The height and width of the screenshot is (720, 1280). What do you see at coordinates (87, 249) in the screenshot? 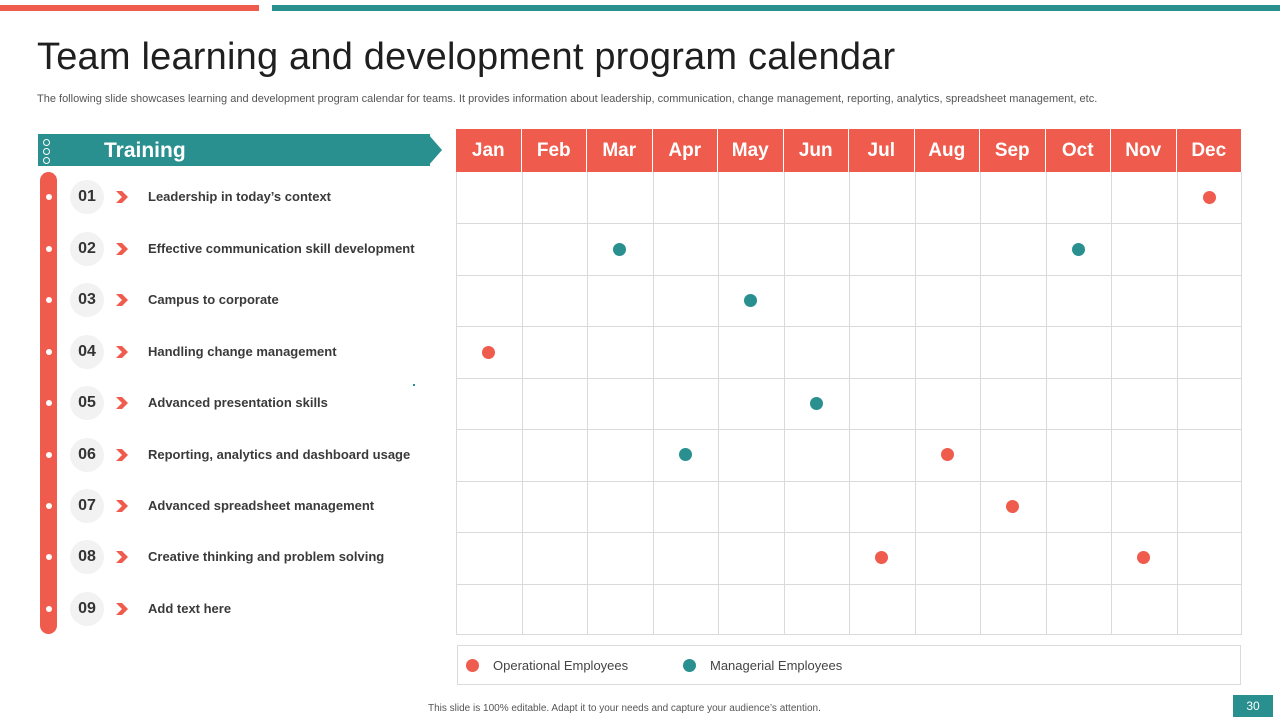
I see `training-number-badge: 02` at bounding box center [87, 249].